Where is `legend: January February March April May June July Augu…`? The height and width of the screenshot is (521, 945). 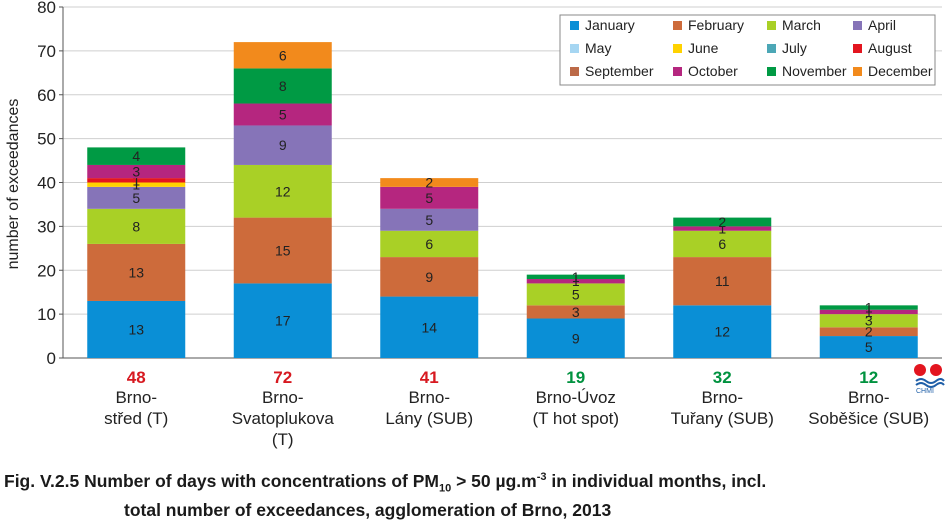 legend: January February March April May June July Augu… is located at coordinates (747, 50).